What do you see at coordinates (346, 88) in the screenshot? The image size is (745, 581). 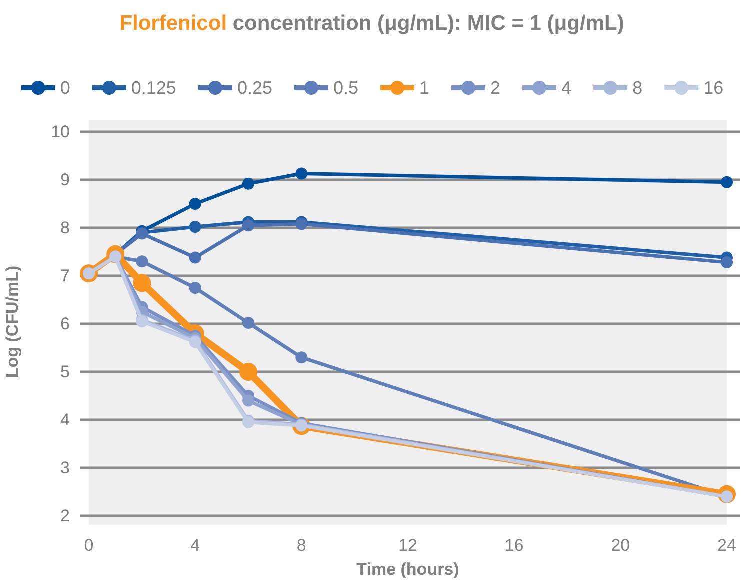 I see `legend-label: 0.5` at bounding box center [346, 88].